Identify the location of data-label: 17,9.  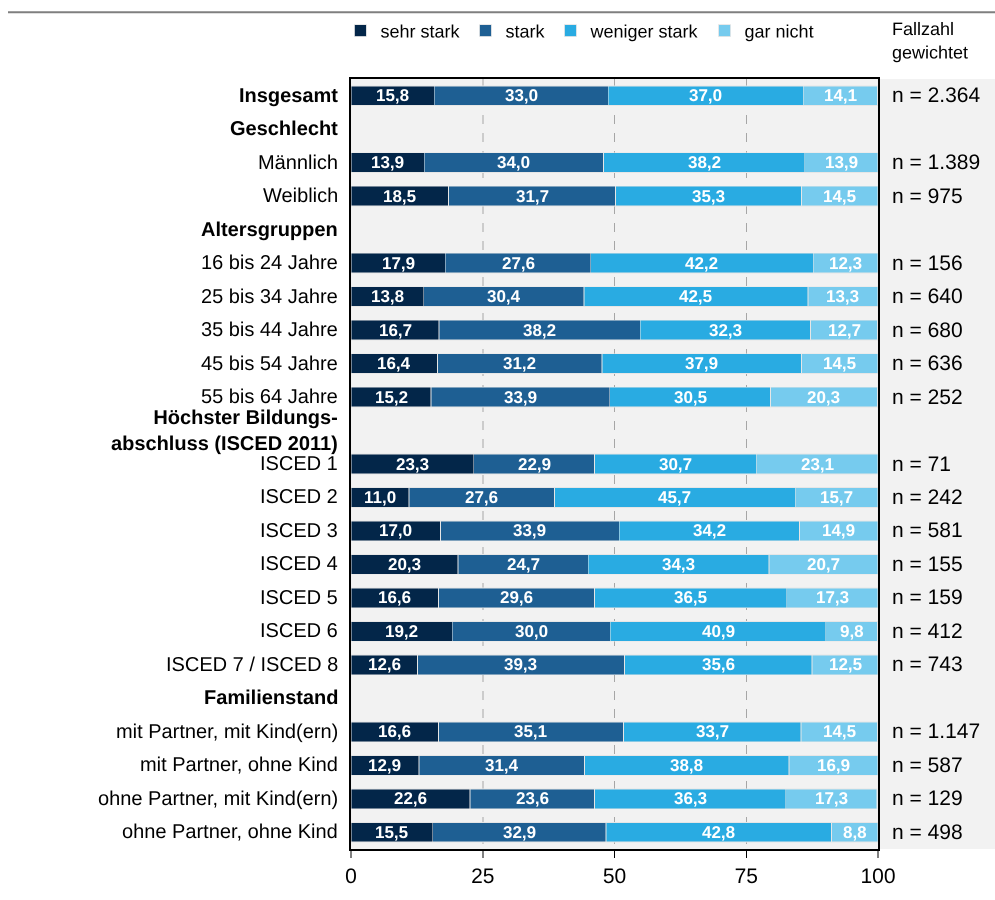
(399, 263).